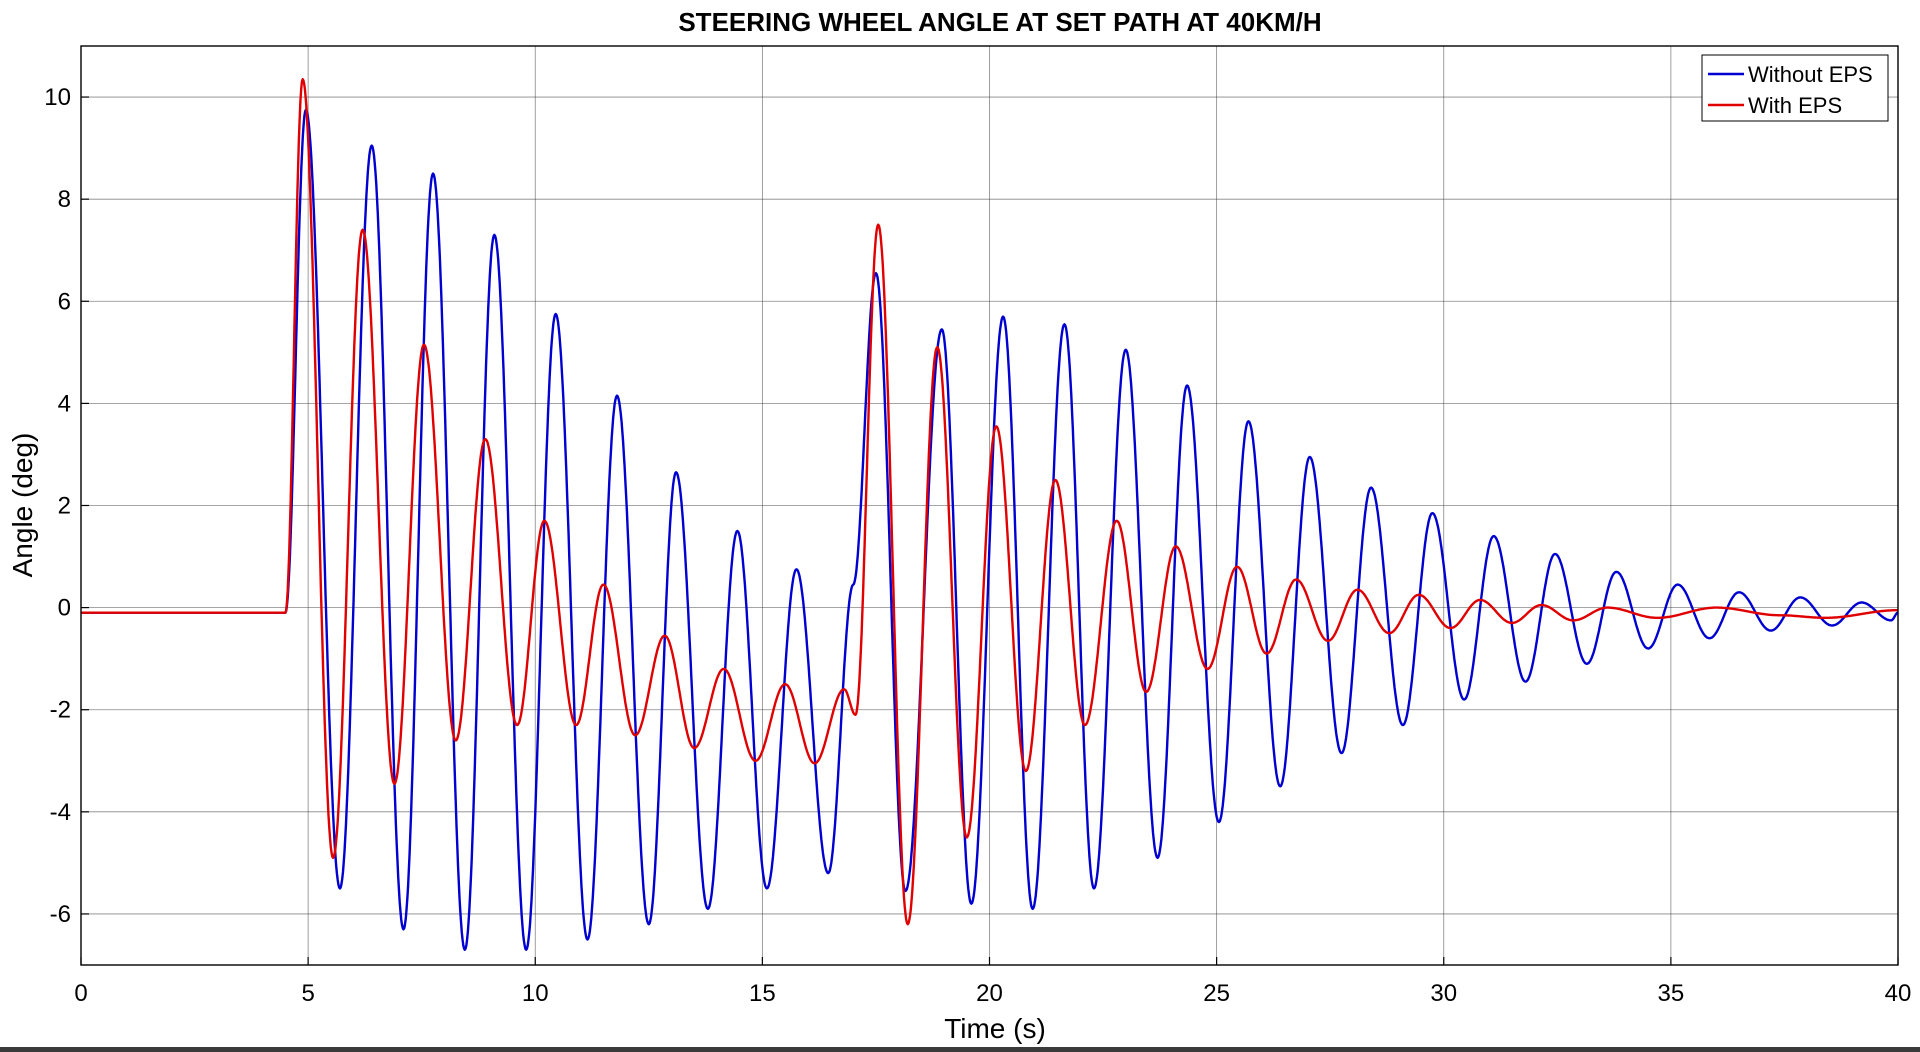  Describe the element at coordinates (64, 403) in the screenshot. I see `y-tick-label: 4` at that location.